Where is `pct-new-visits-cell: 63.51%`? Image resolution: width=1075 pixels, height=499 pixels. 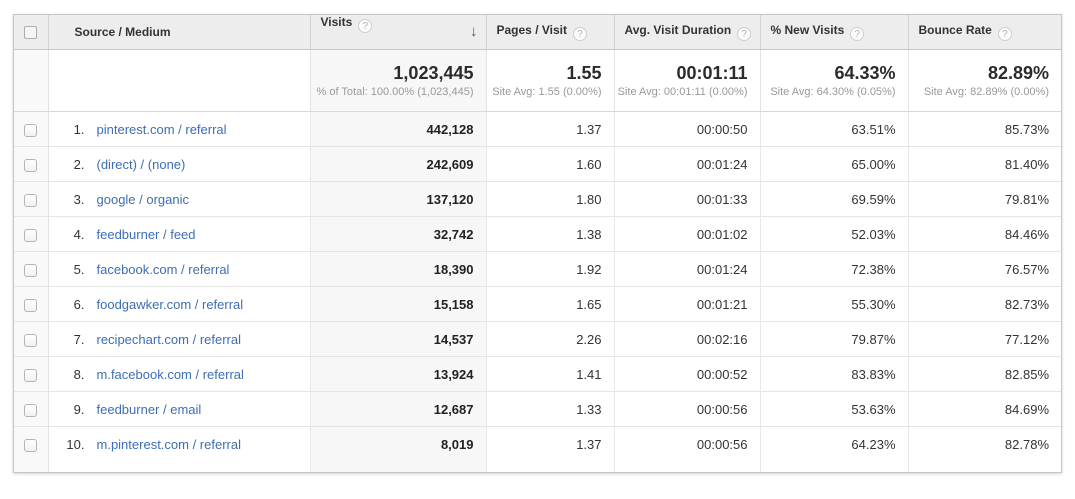
pct-new-visits-cell: 63.51% is located at coordinates (833, 129).